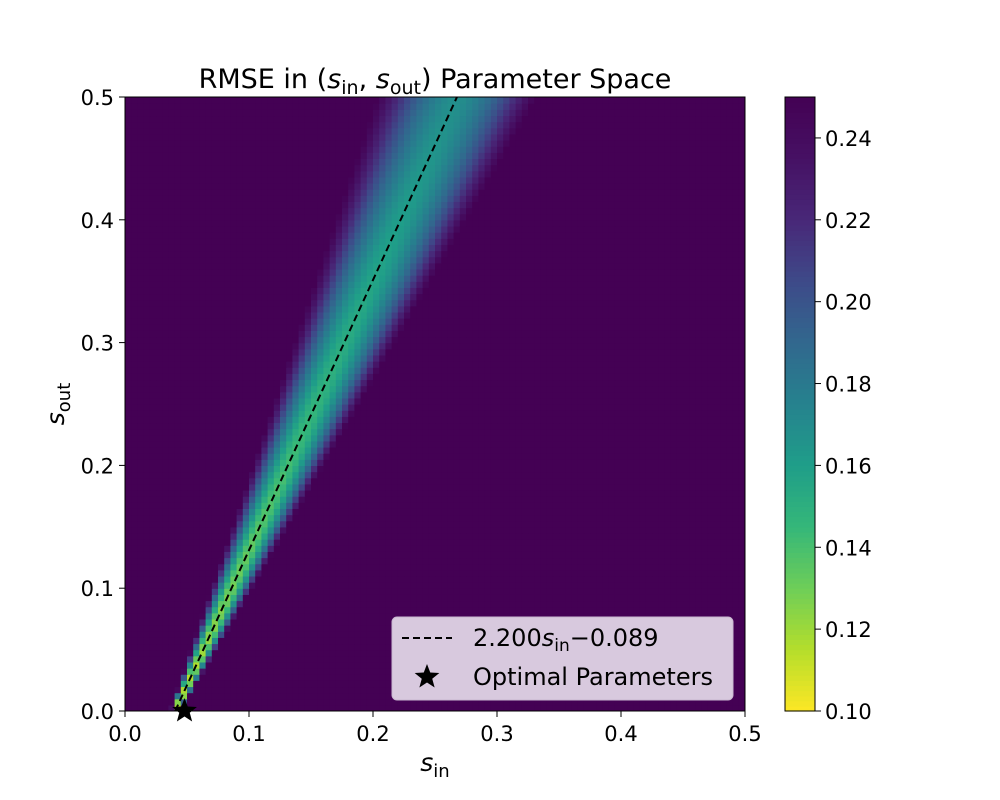  Describe the element at coordinates (383, 79) in the screenshot. I see `title-s2: s` at that location.